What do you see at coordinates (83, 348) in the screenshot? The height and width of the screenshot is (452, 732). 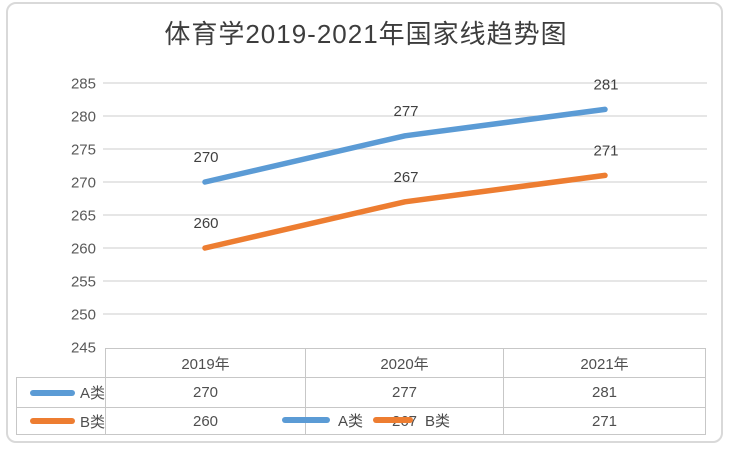 I see `y-axis-tick-label: 245` at bounding box center [83, 348].